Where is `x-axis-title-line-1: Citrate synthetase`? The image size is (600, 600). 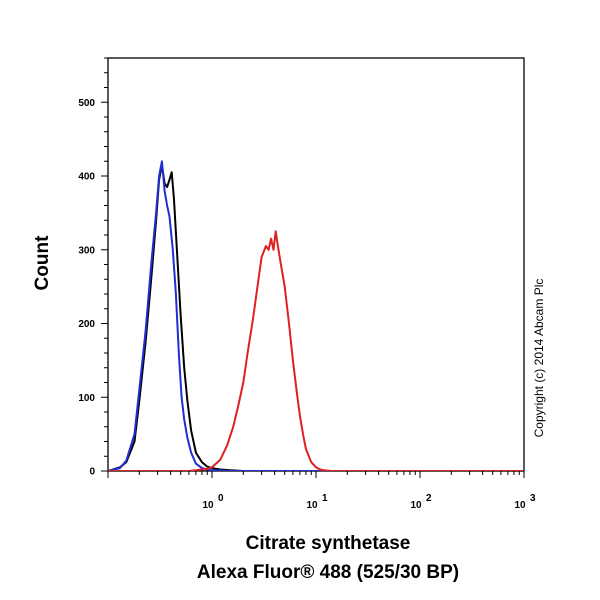 x-axis-title-line-1: Citrate synthetase is located at coordinates (328, 543).